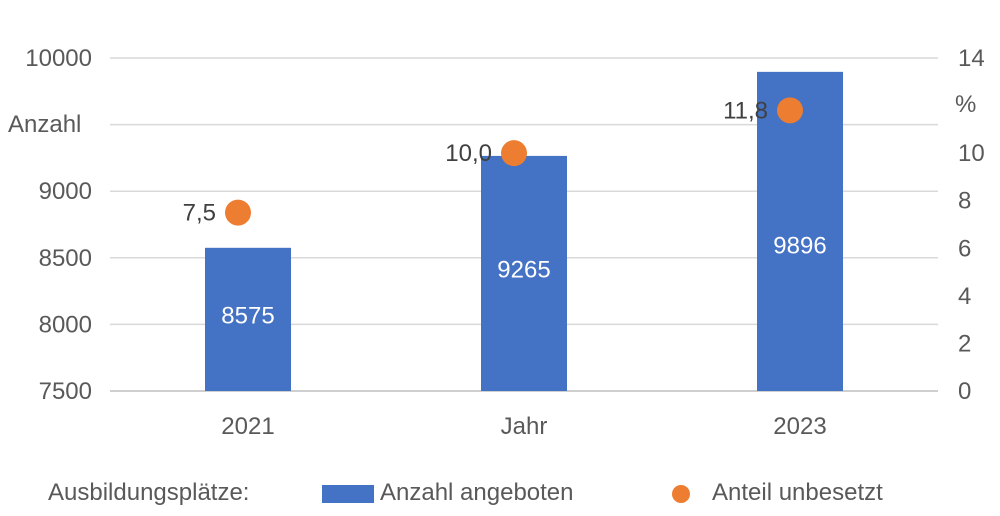 The width and height of the screenshot is (1000, 516). Describe the element at coordinates (799, 245) in the screenshot. I see `bar-value-label: 9896` at that location.